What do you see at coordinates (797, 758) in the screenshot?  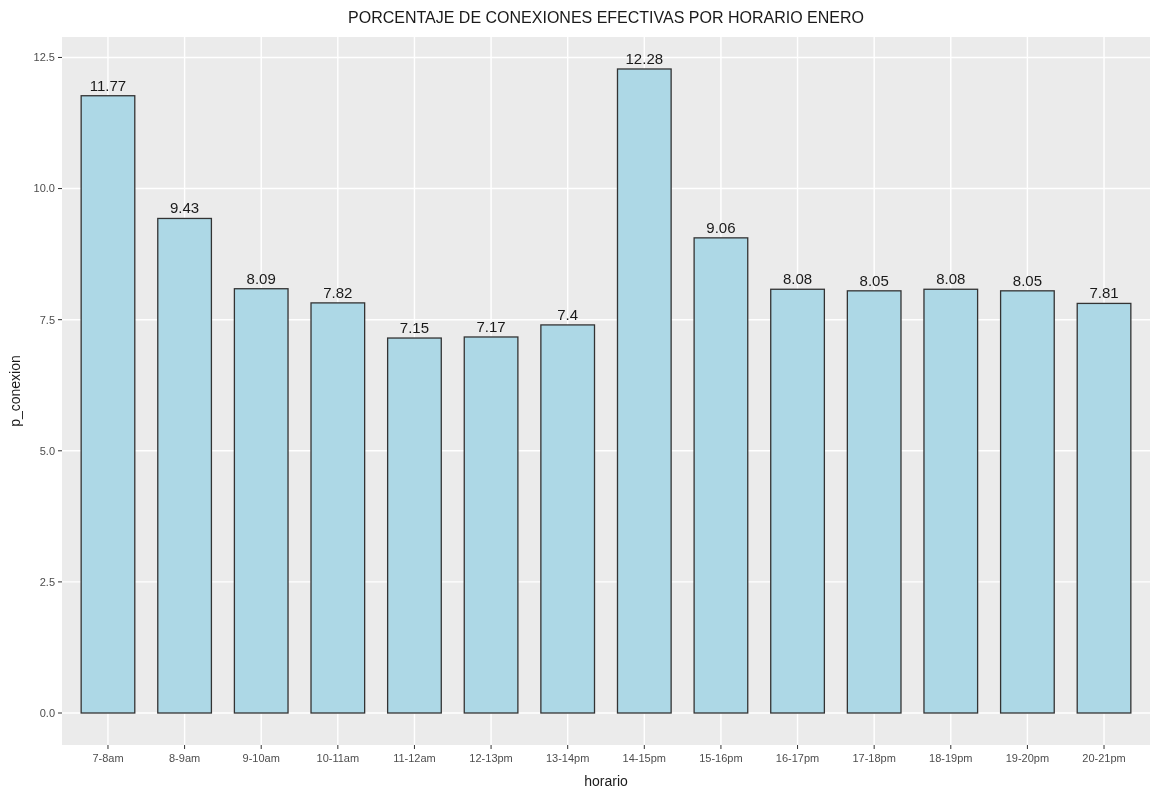 I see `x-tick-label: 16-17pm` at bounding box center [797, 758].